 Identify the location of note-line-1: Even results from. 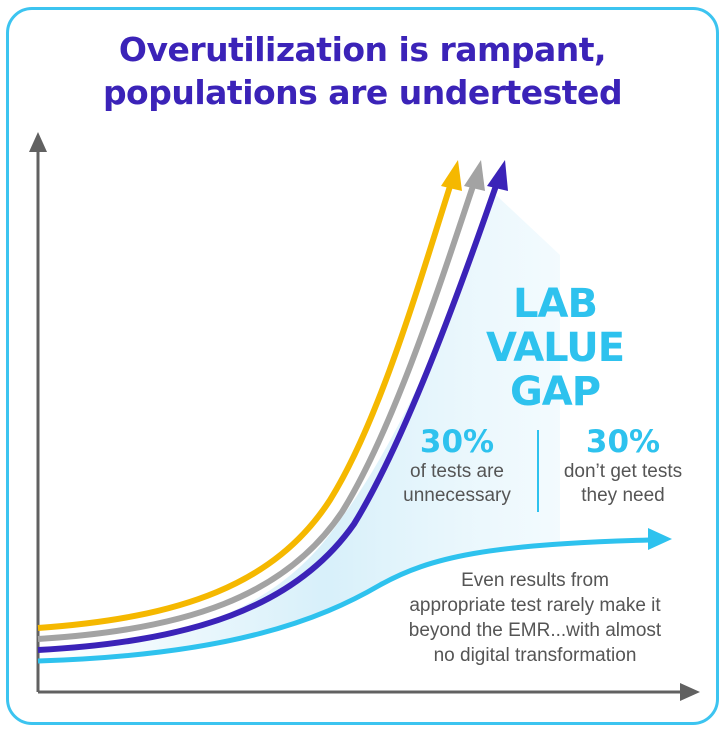
(535, 580).